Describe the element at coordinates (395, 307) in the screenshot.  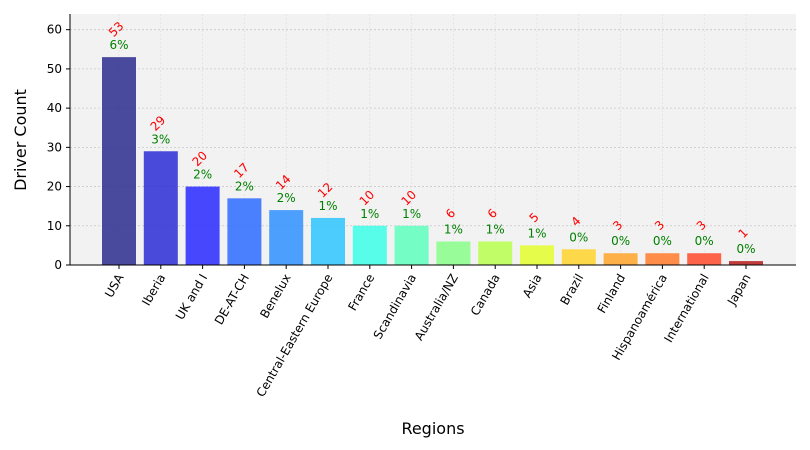
I see `x-tick-label: Scandinavia` at that location.